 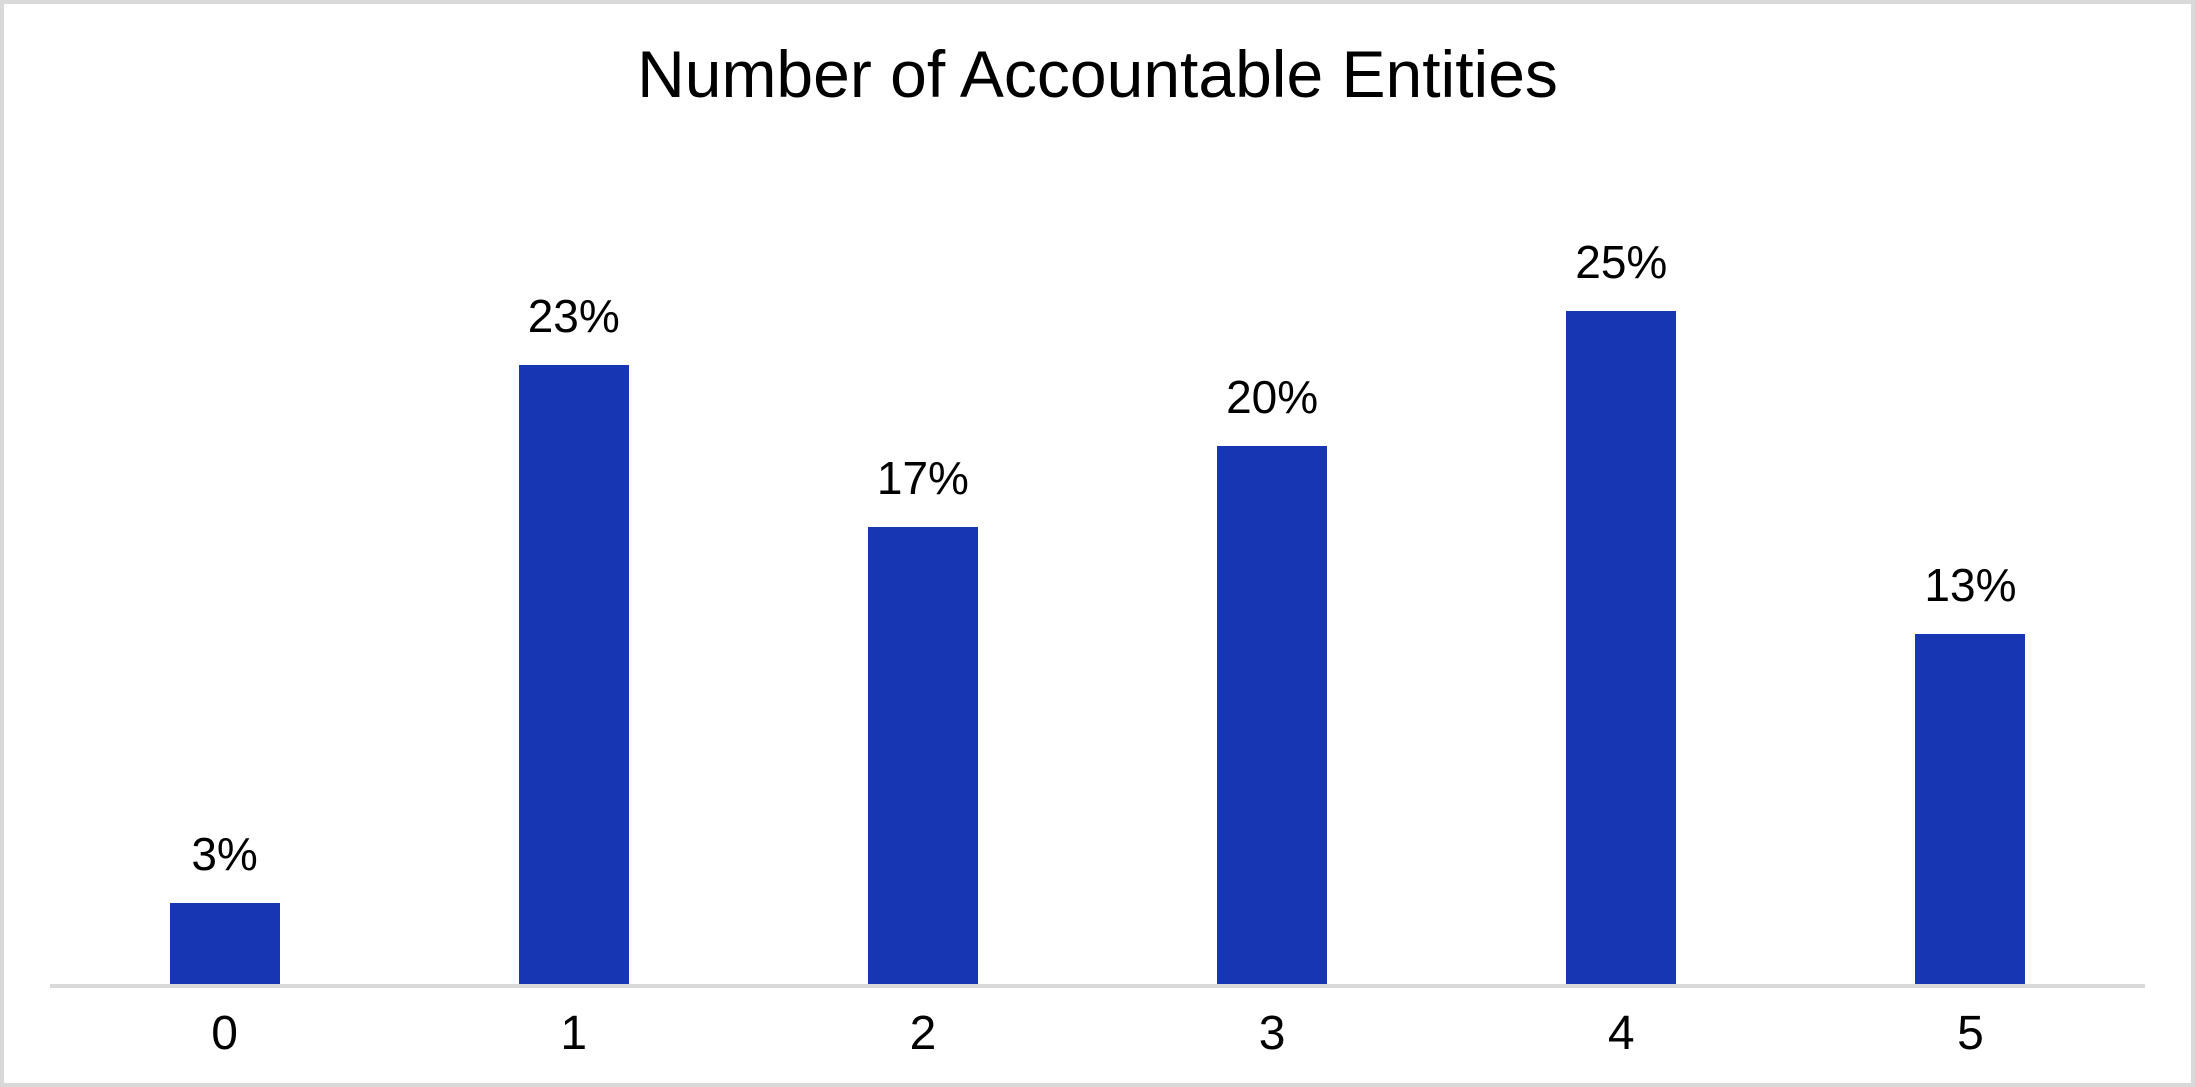 I want to click on x-tick-label: 1, so click(x=574, y=1033).